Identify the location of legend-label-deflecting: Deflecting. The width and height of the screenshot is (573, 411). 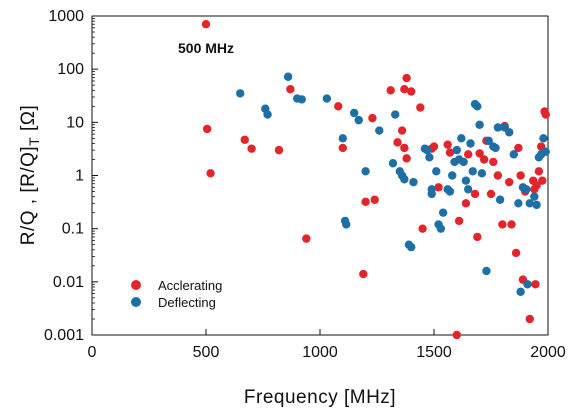
(187, 302).